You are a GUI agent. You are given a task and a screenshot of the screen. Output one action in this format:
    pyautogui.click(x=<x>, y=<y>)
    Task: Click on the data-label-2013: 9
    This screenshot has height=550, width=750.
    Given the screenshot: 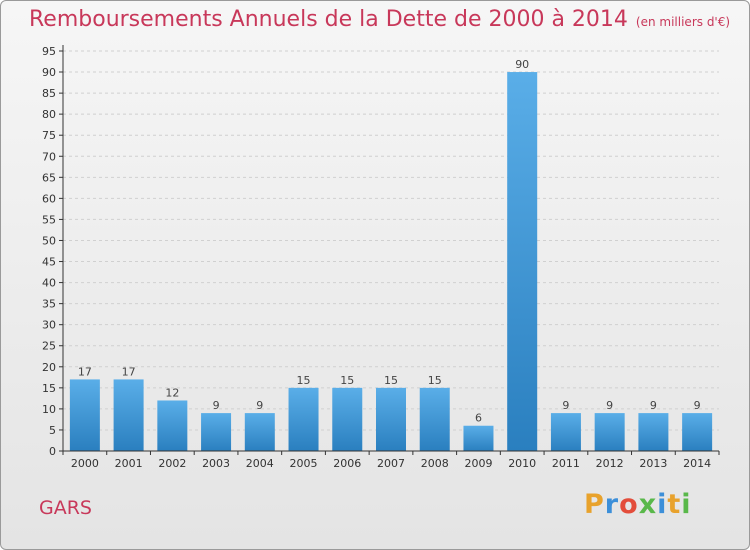 What is the action you would take?
    pyautogui.click(x=653, y=405)
    